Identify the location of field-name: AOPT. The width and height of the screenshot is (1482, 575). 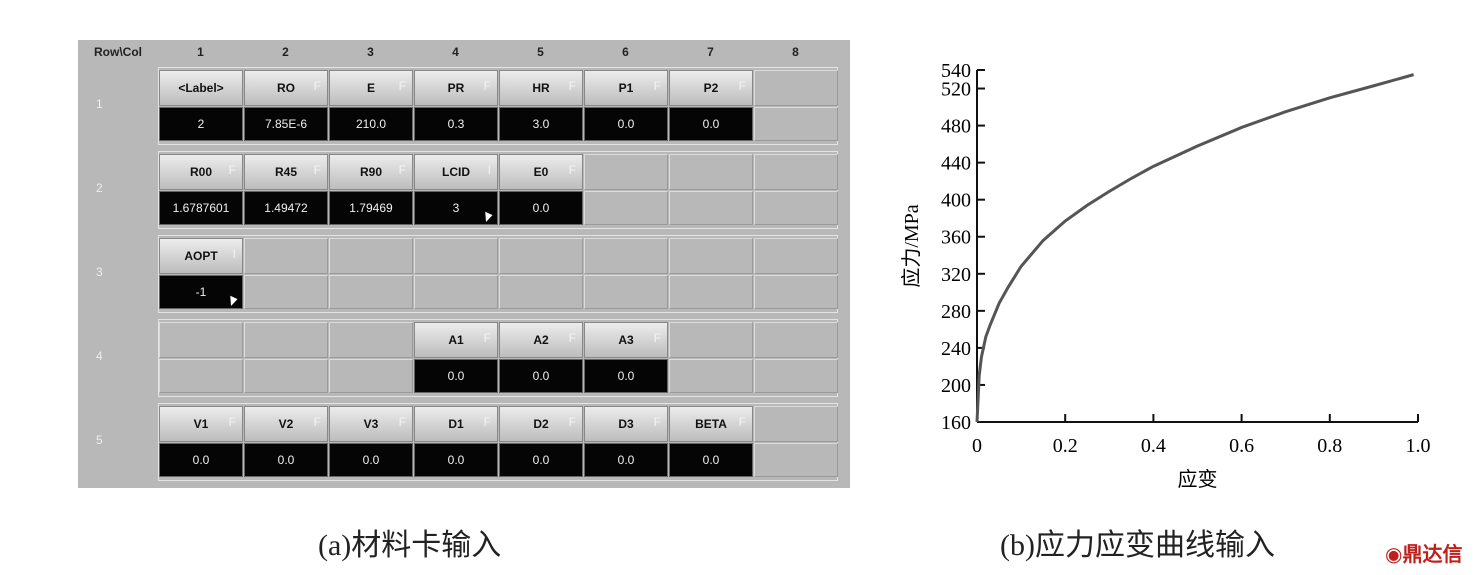
(201, 256).